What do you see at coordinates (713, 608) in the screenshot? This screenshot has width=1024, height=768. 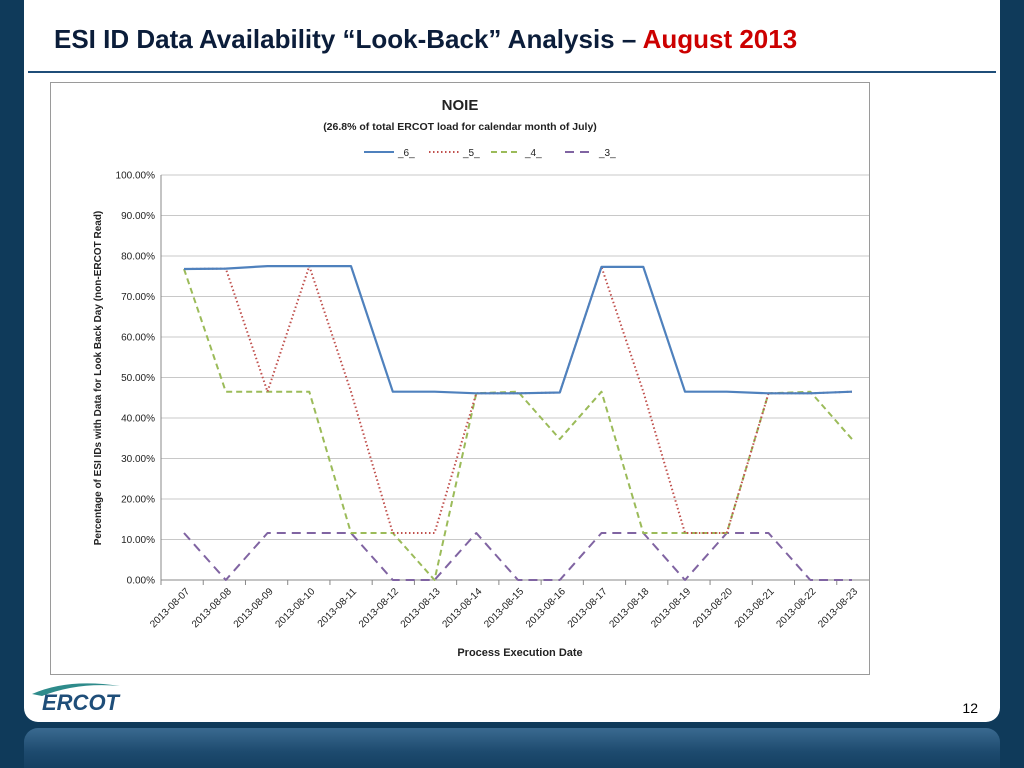 I see `x-tick-label: 2013-08-20` at bounding box center [713, 608].